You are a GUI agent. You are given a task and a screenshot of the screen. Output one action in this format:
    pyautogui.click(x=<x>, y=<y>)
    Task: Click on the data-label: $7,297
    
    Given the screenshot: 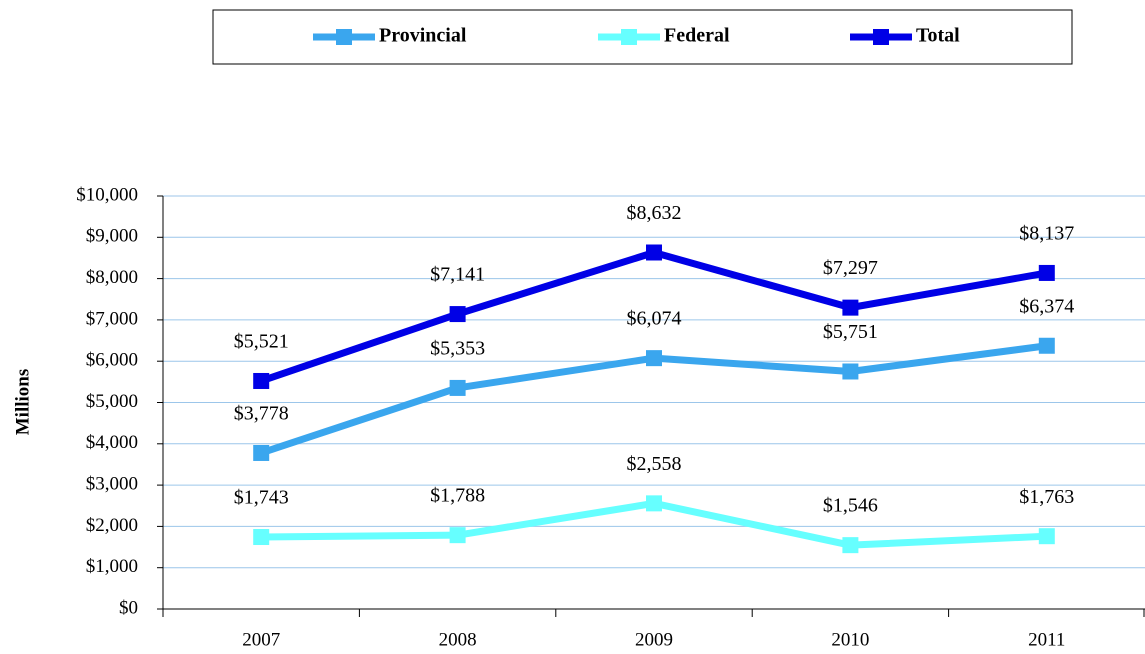 What is the action you would take?
    pyautogui.click(x=850, y=268)
    